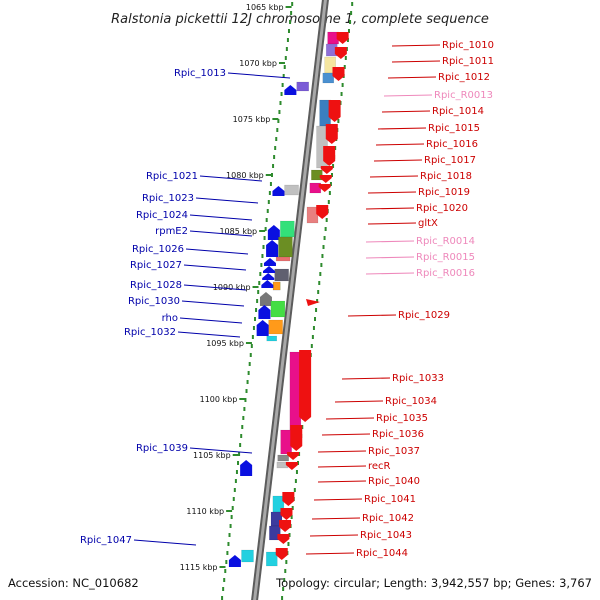 Image resolution: width=600 pixels, height=600 pixels. What do you see at coordinates (402, 418) in the screenshot?
I see `gene-label: Rpic_1035` at bounding box center [402, 418].